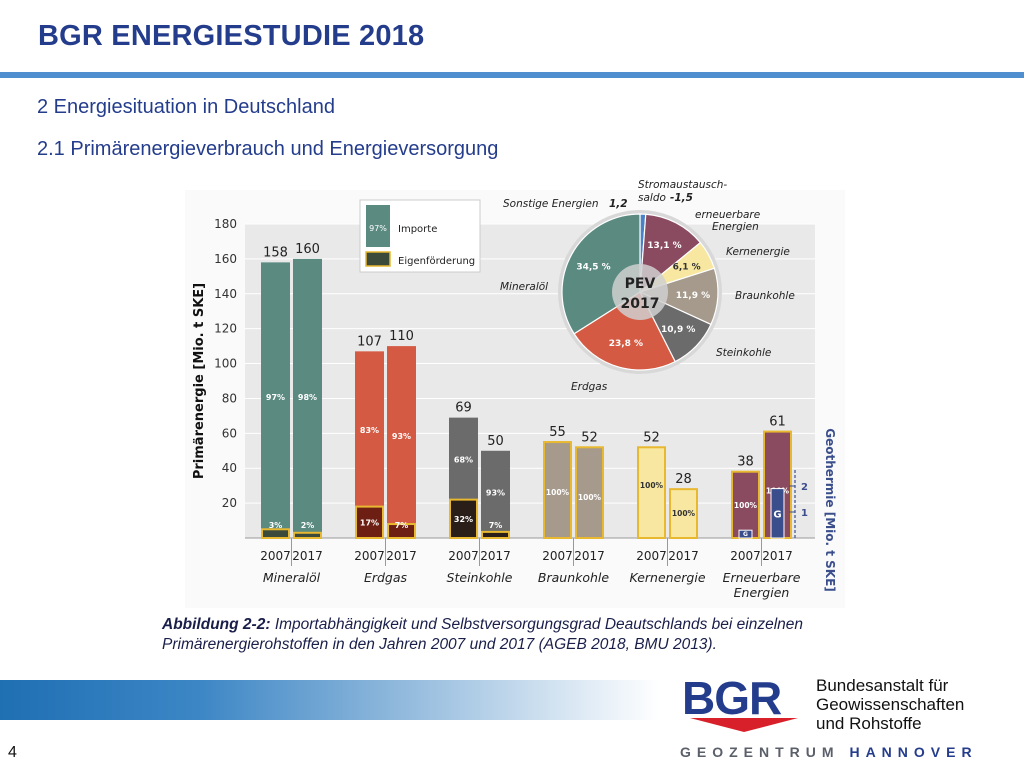  What do you see at coordinates (743, 353) in the screenshot?
I see `pie-outer-label: Steinkohle` at bounding box center [743, 353].